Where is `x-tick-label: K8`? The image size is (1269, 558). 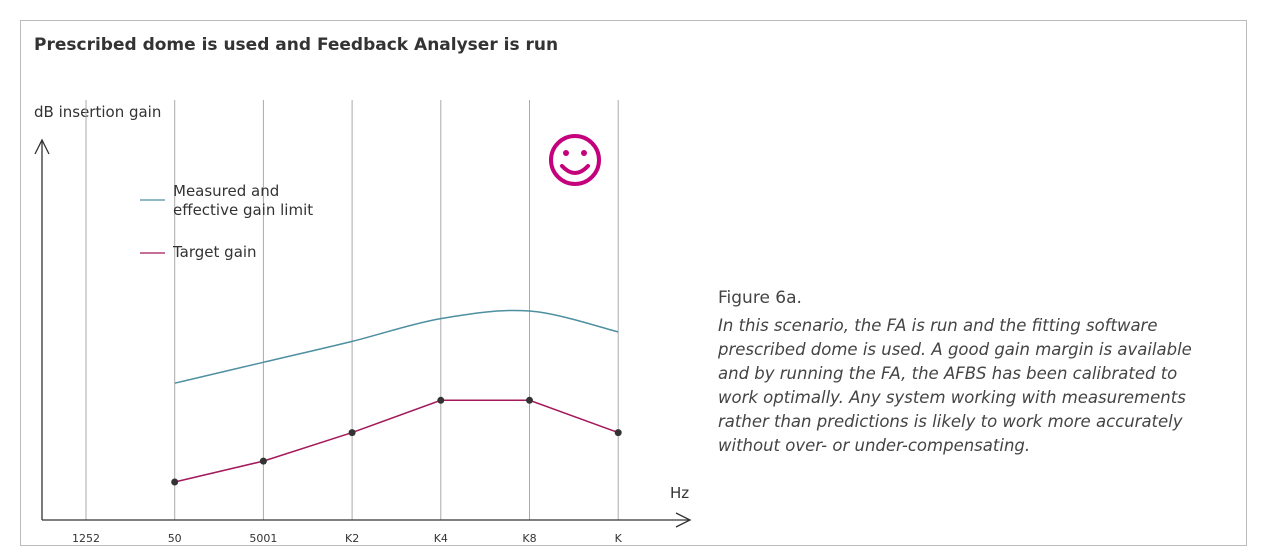
x-tick-label: K8 is located at coordinates (529, 538).